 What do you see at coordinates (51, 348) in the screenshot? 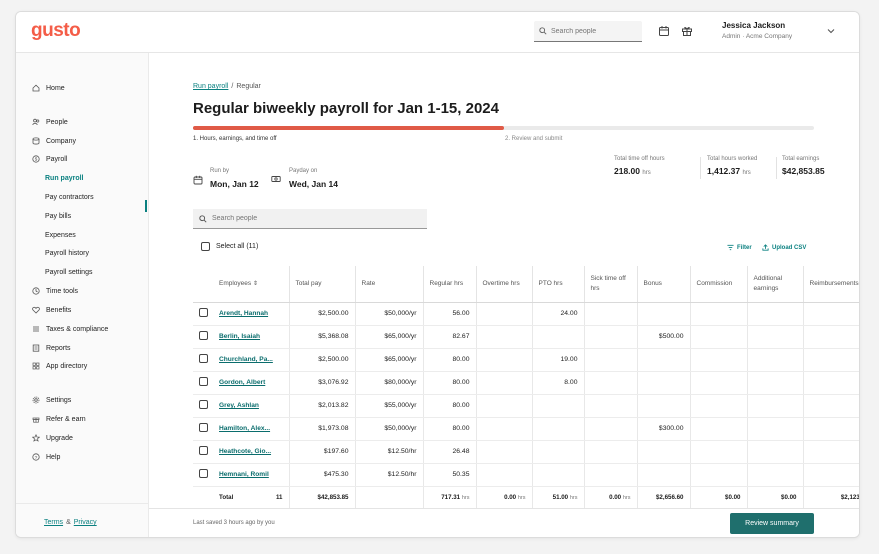
I see `sidebar-item-reports: Reports` at bounding box center [51, 348].